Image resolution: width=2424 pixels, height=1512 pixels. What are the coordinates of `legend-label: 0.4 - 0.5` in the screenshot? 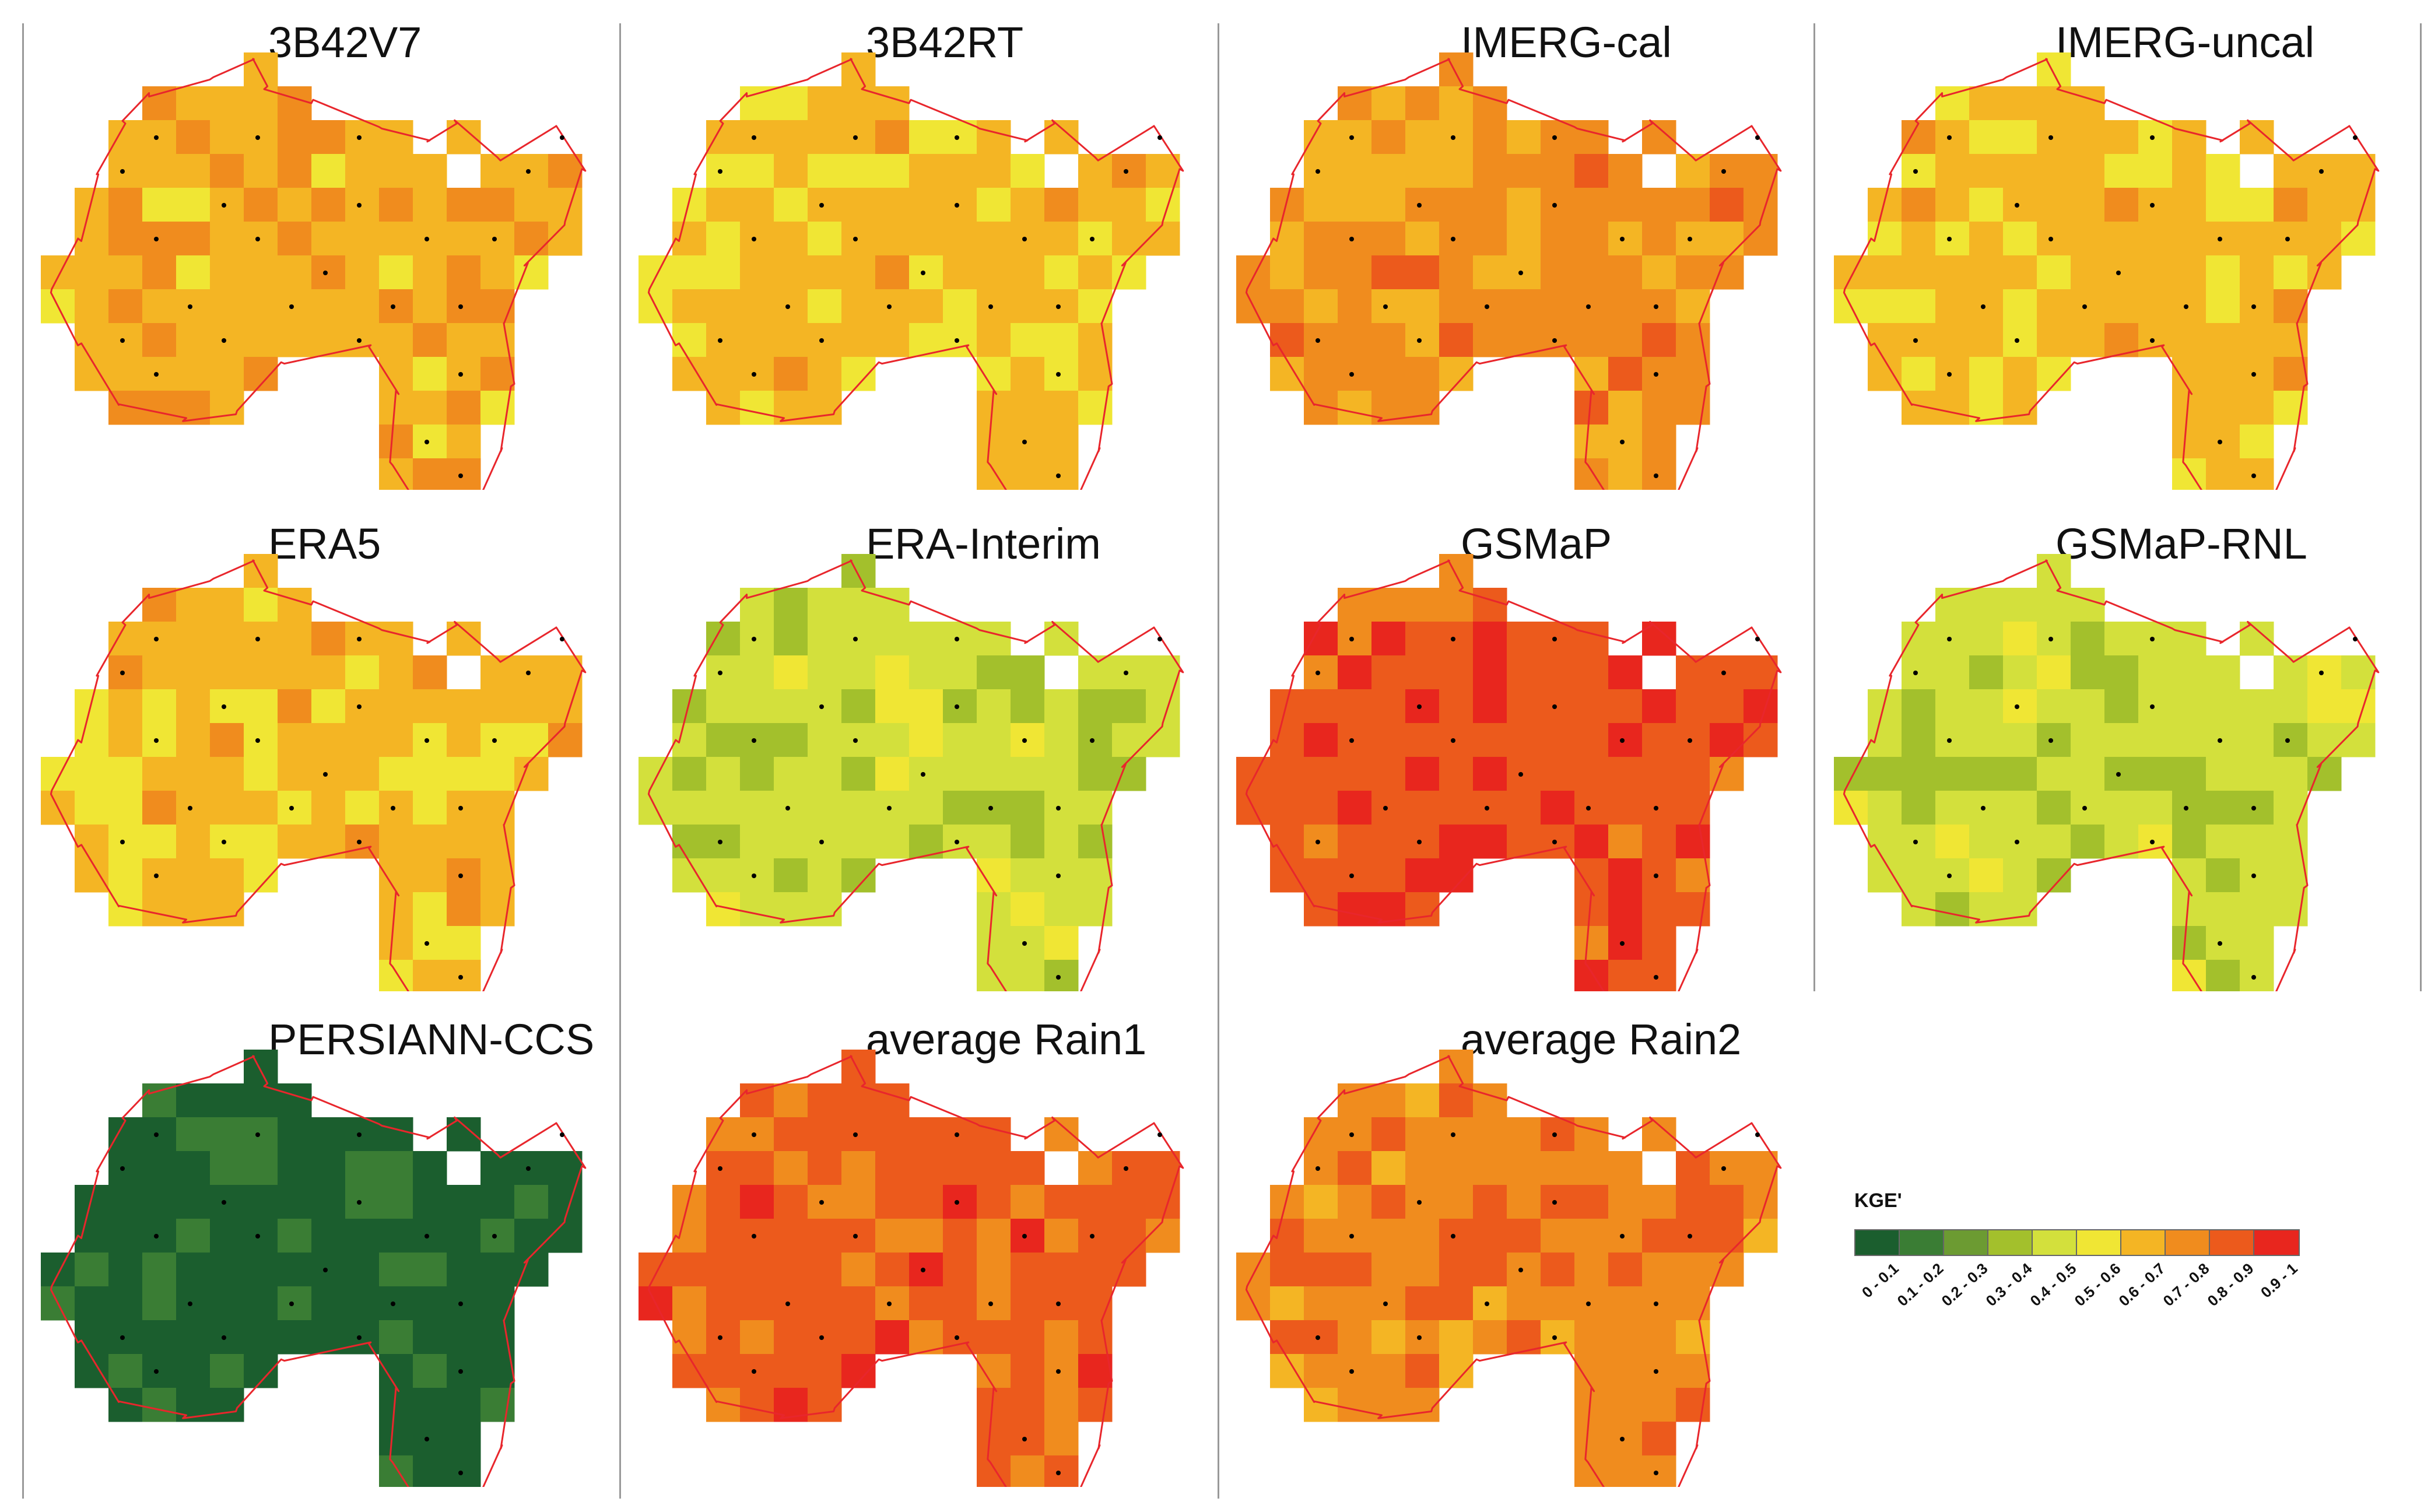 It's located at (2053, 1285).